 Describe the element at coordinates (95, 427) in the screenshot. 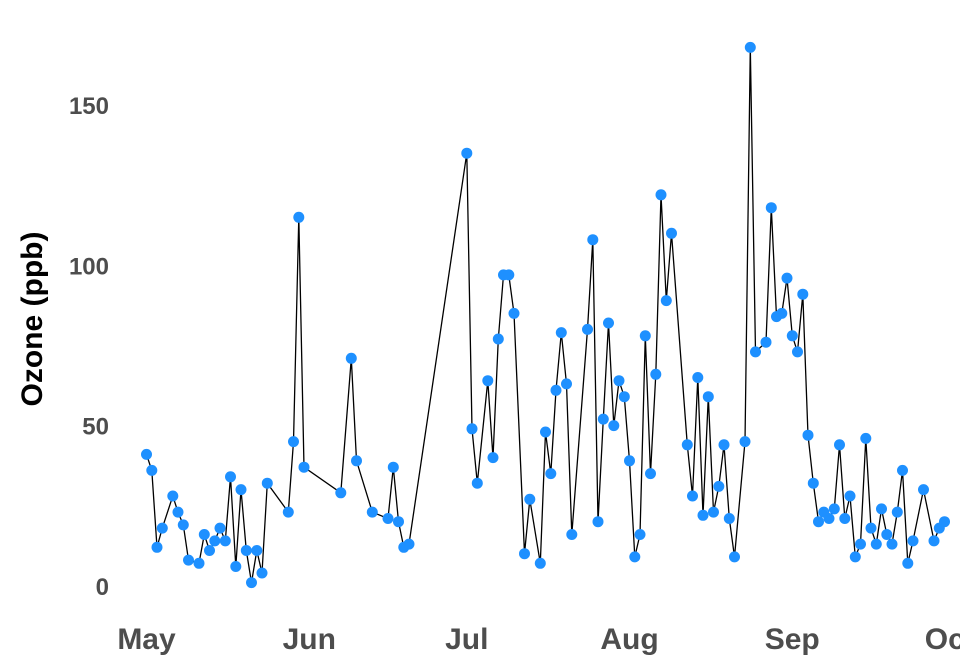

I see `y-tick-label: 50` at that location.